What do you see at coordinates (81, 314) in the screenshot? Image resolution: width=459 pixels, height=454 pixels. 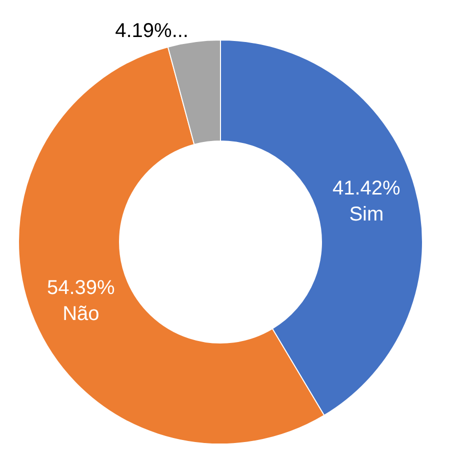 I see `slice-label: Não` at bounding box center [81, 314].